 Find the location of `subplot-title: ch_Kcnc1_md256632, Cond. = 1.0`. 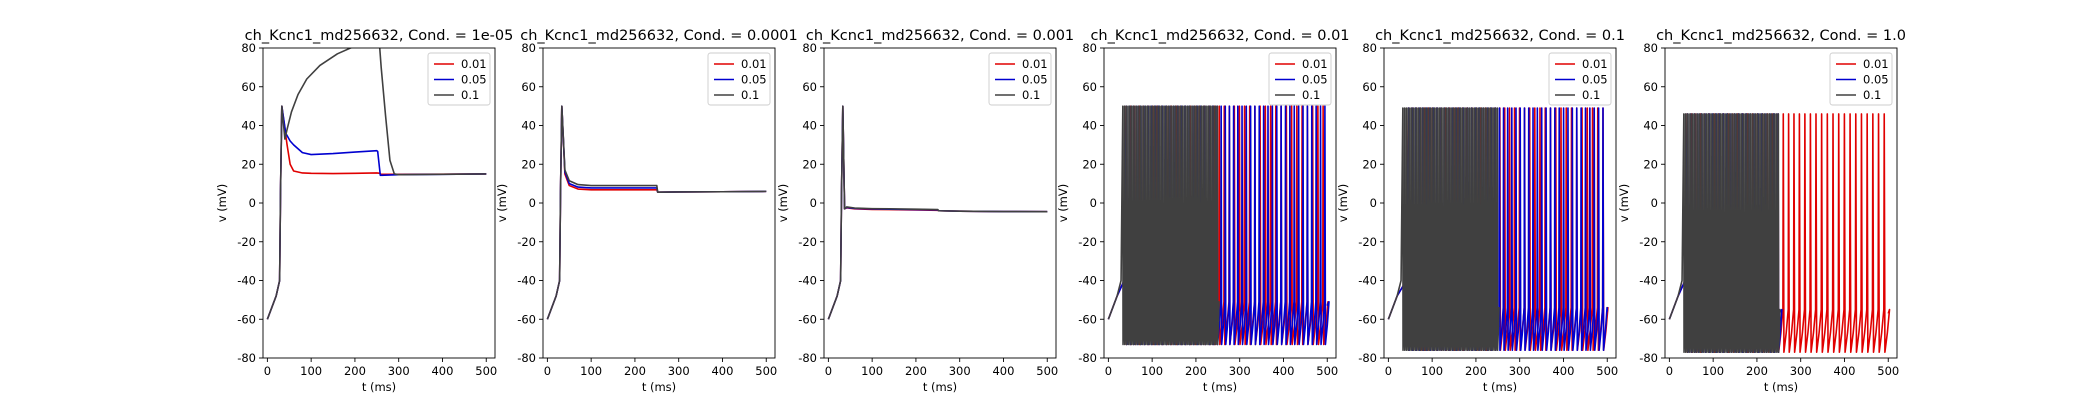

subplot-title: ch_Kcnc1_md256632, Cond. = 1.0 is located at coordinates (1781, 36).